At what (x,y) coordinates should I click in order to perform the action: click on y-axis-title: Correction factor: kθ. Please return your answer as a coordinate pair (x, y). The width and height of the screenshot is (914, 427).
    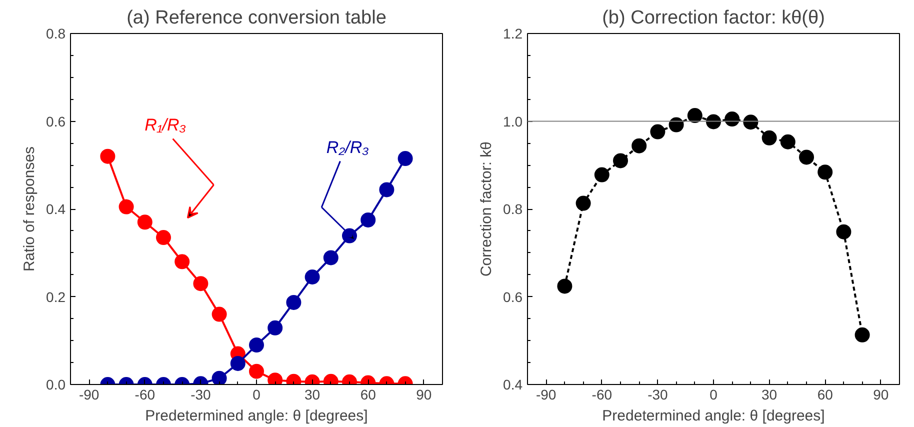
    Looking at the image, I should click on (487, 209).